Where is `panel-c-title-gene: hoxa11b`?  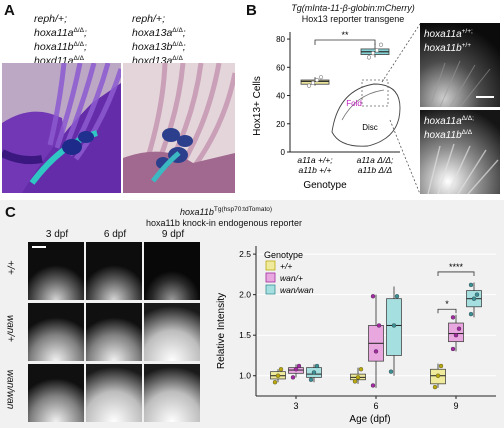
panel-c-title-gene: hoxa11b is located at coordinates (197, 212).